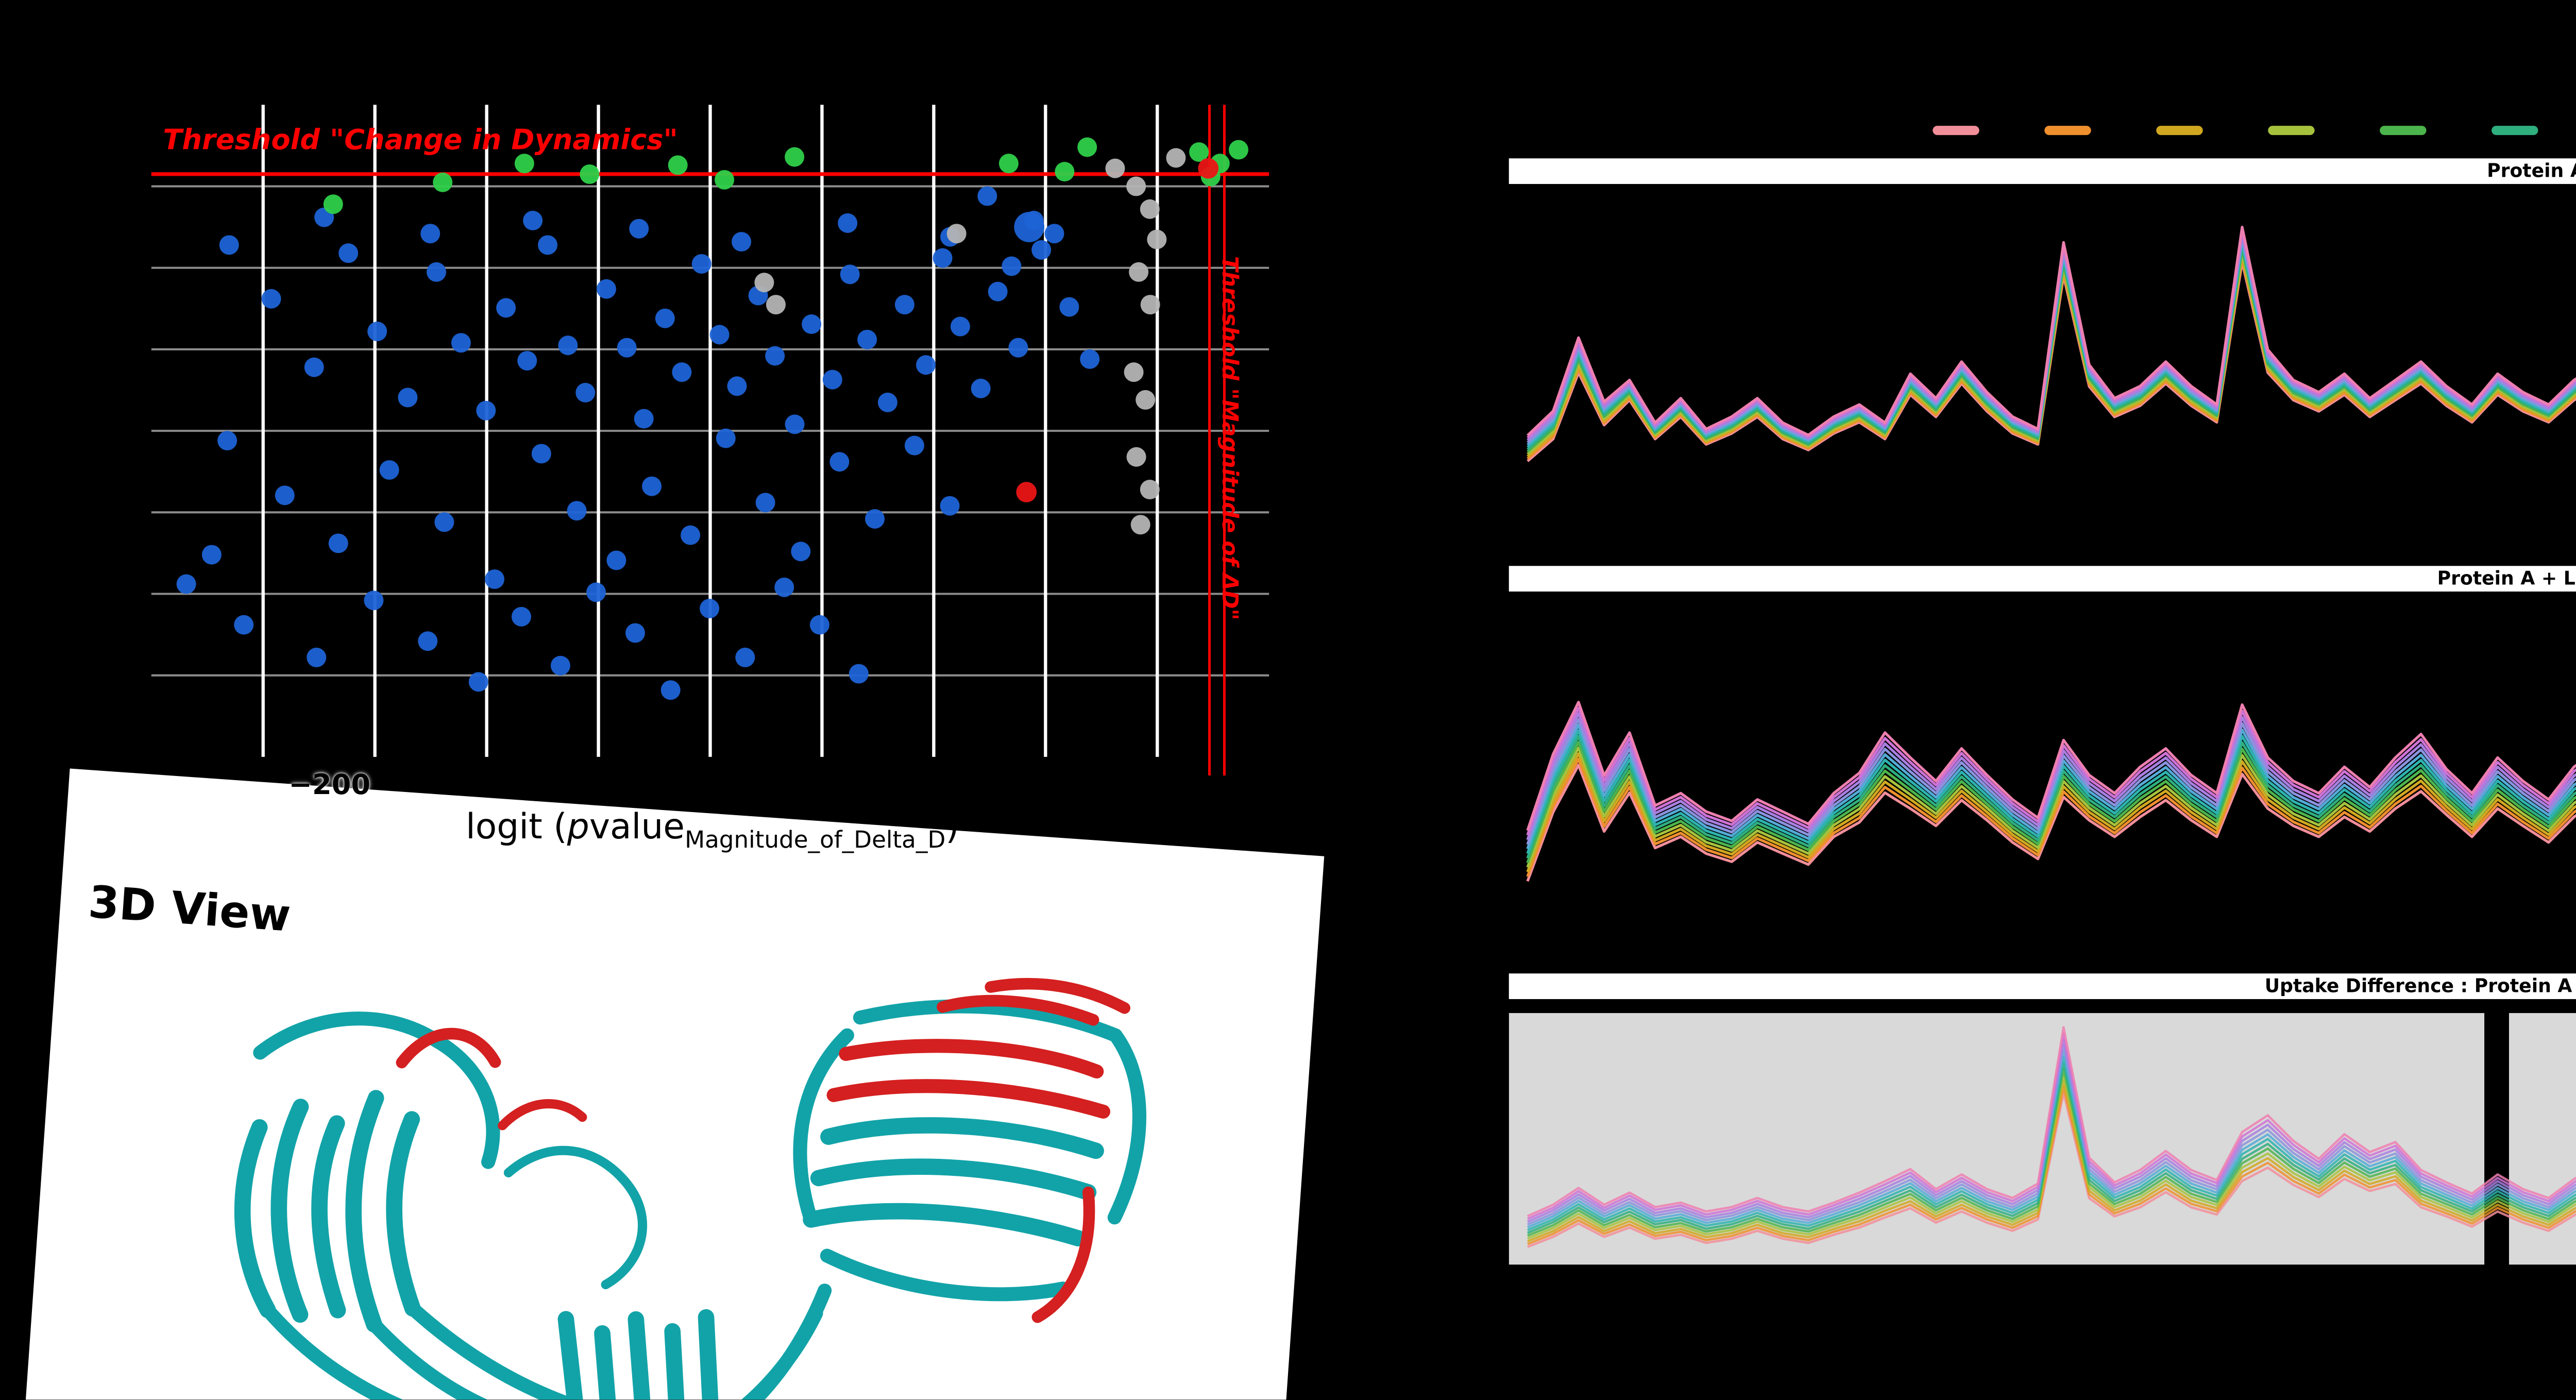  What do you see at coordinates (2042, 771) in the screenshot?
I see `uptake-plot-protein-a-ligand` at bounding box center [2042, 771].